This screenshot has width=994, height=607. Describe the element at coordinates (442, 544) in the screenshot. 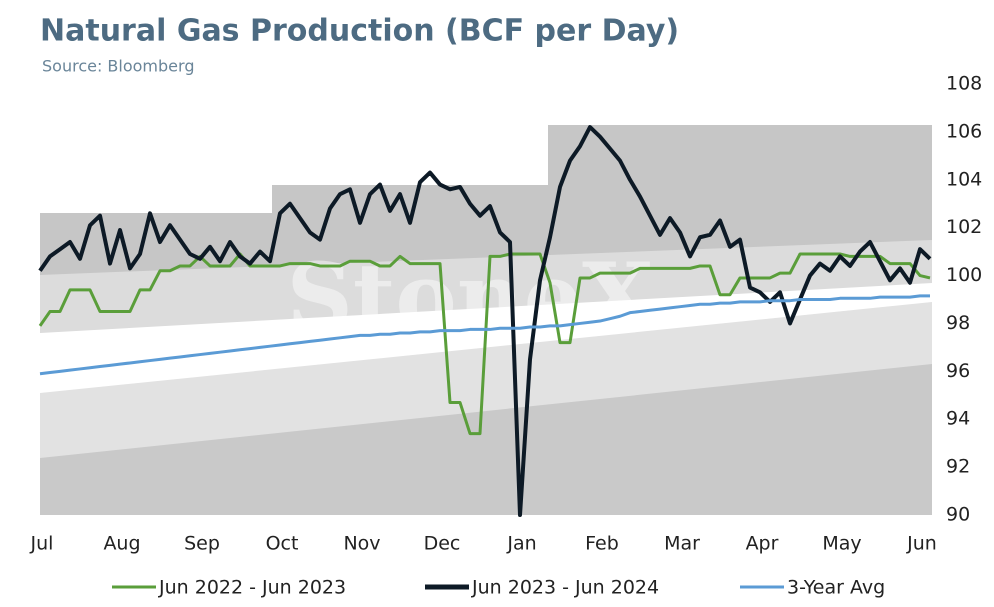

I see `x-tick-label: Dec` at that location.